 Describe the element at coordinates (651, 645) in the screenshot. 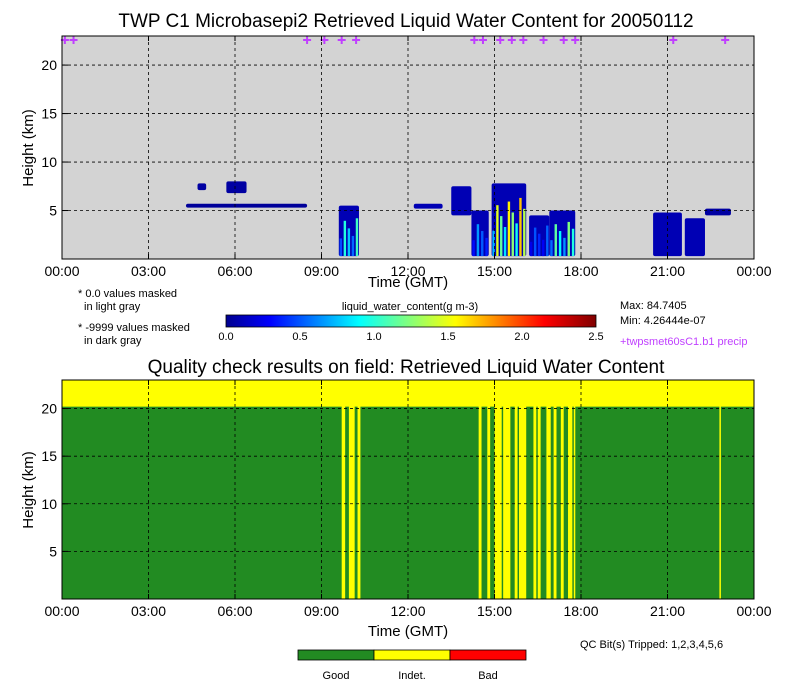

I see `qc-bits-text: QC Bit(s) Tripped: 1,2,3,4,5,6` at that location.